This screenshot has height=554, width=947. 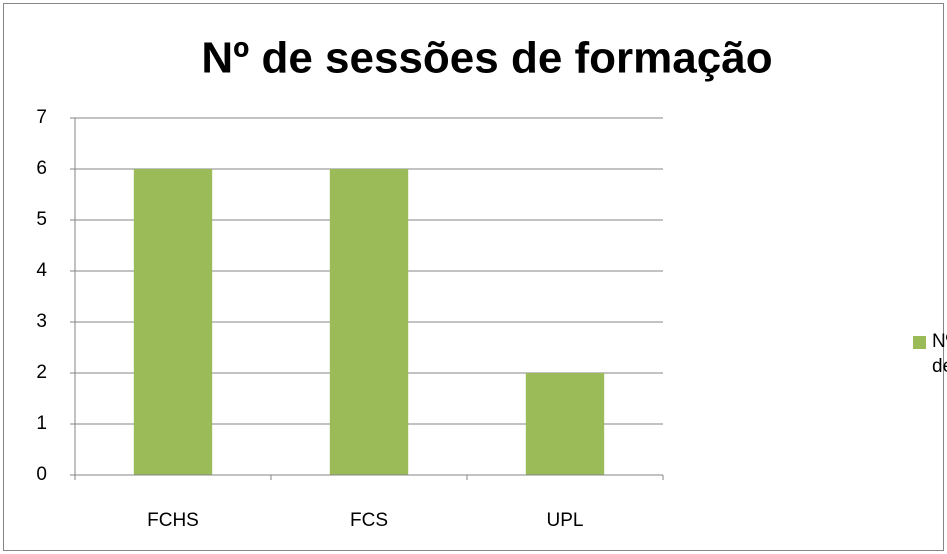 I want to click on y-tick-label: 0, so click(x=41, y=474).